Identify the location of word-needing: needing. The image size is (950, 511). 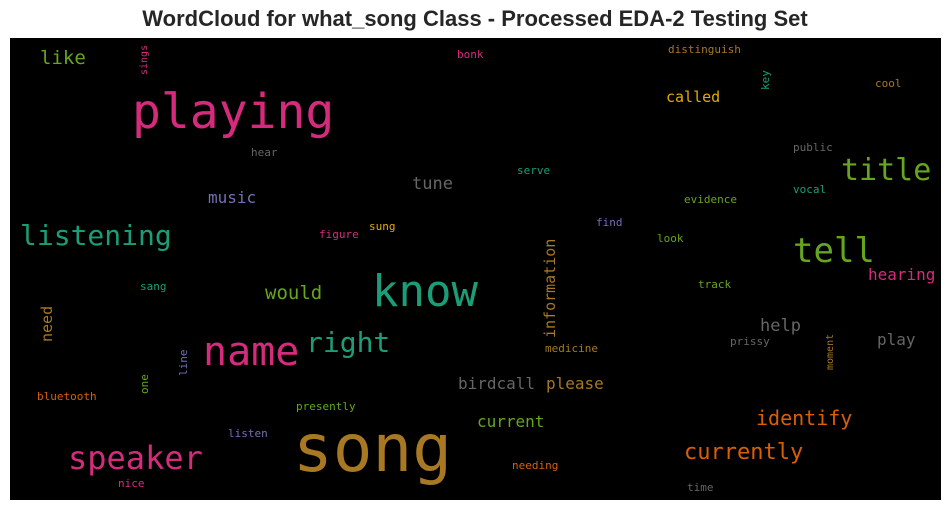
(535, 465).